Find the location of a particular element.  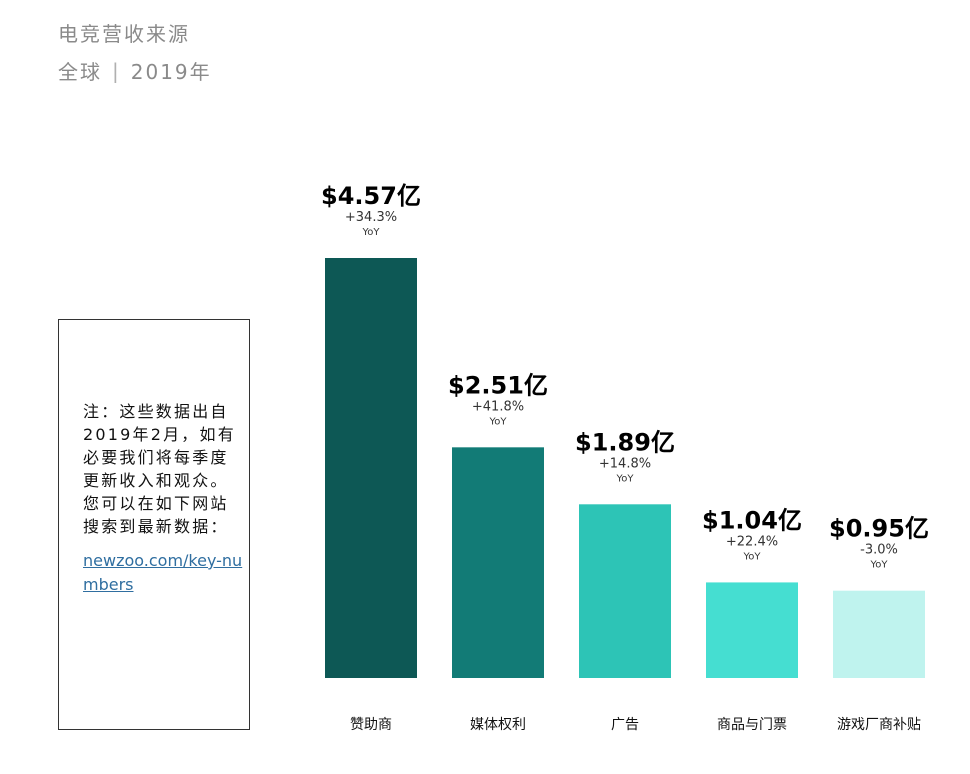

growth-label-1: +34.3% is located at coordinates (371, 217).